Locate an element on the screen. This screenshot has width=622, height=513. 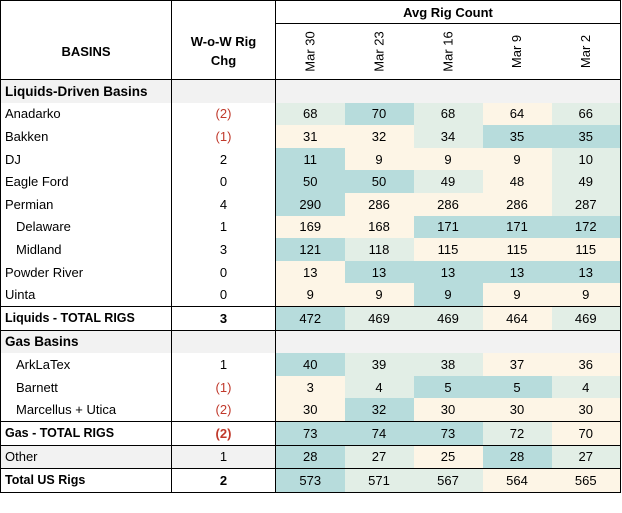
section-title: Gas Basins is located at coordinates (86, 342).